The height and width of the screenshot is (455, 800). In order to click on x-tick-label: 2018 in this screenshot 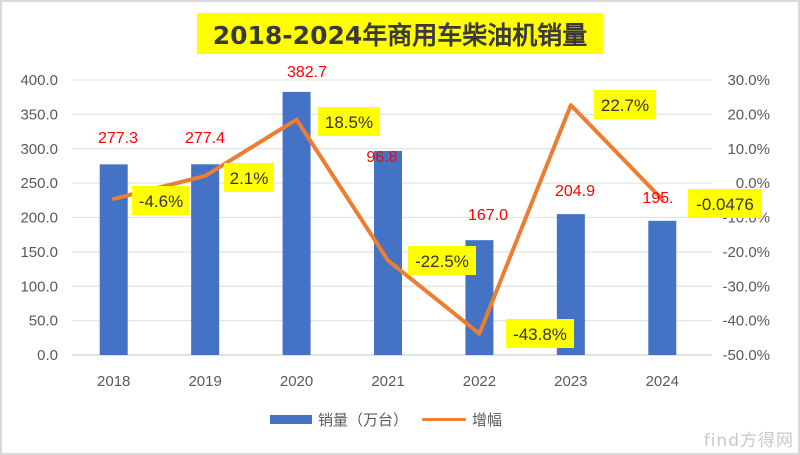, I will do `click(113, 381)`.